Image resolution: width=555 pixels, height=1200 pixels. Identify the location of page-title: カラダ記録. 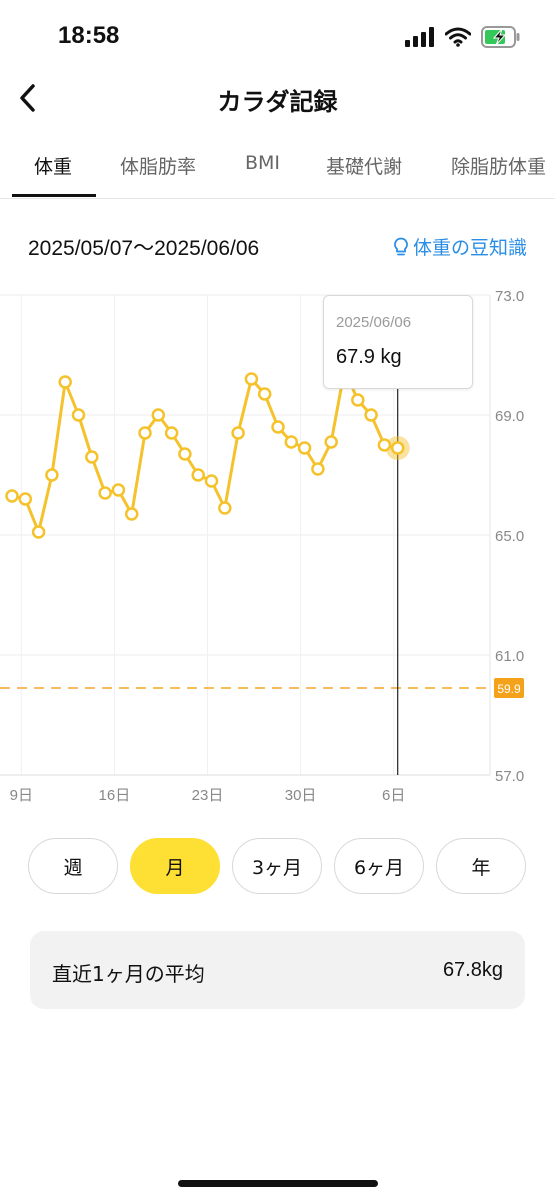
(277, 102).